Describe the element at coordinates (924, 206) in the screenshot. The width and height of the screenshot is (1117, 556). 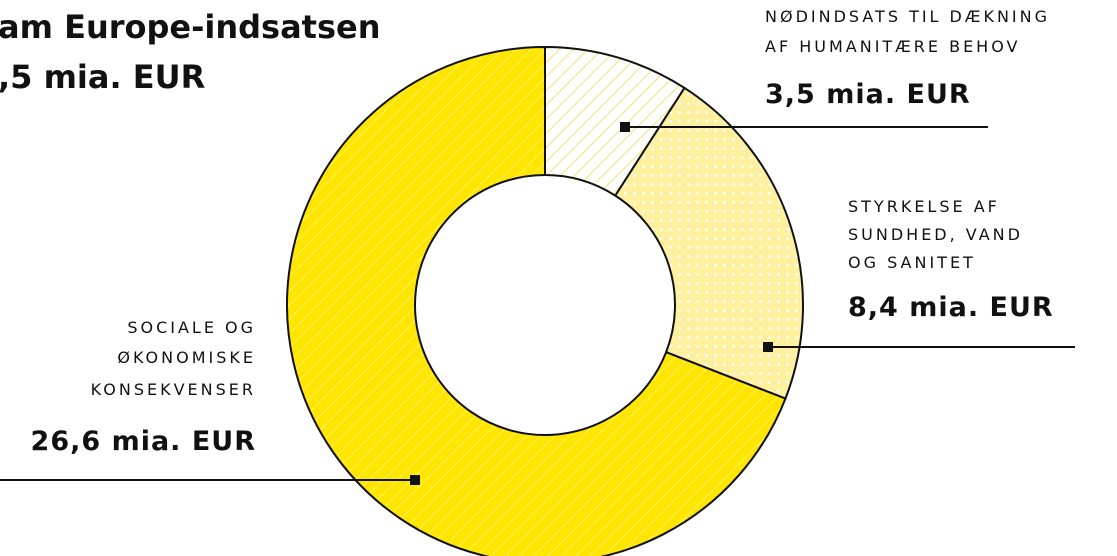
I see `category-label: STYRKELSE AF` at that location.